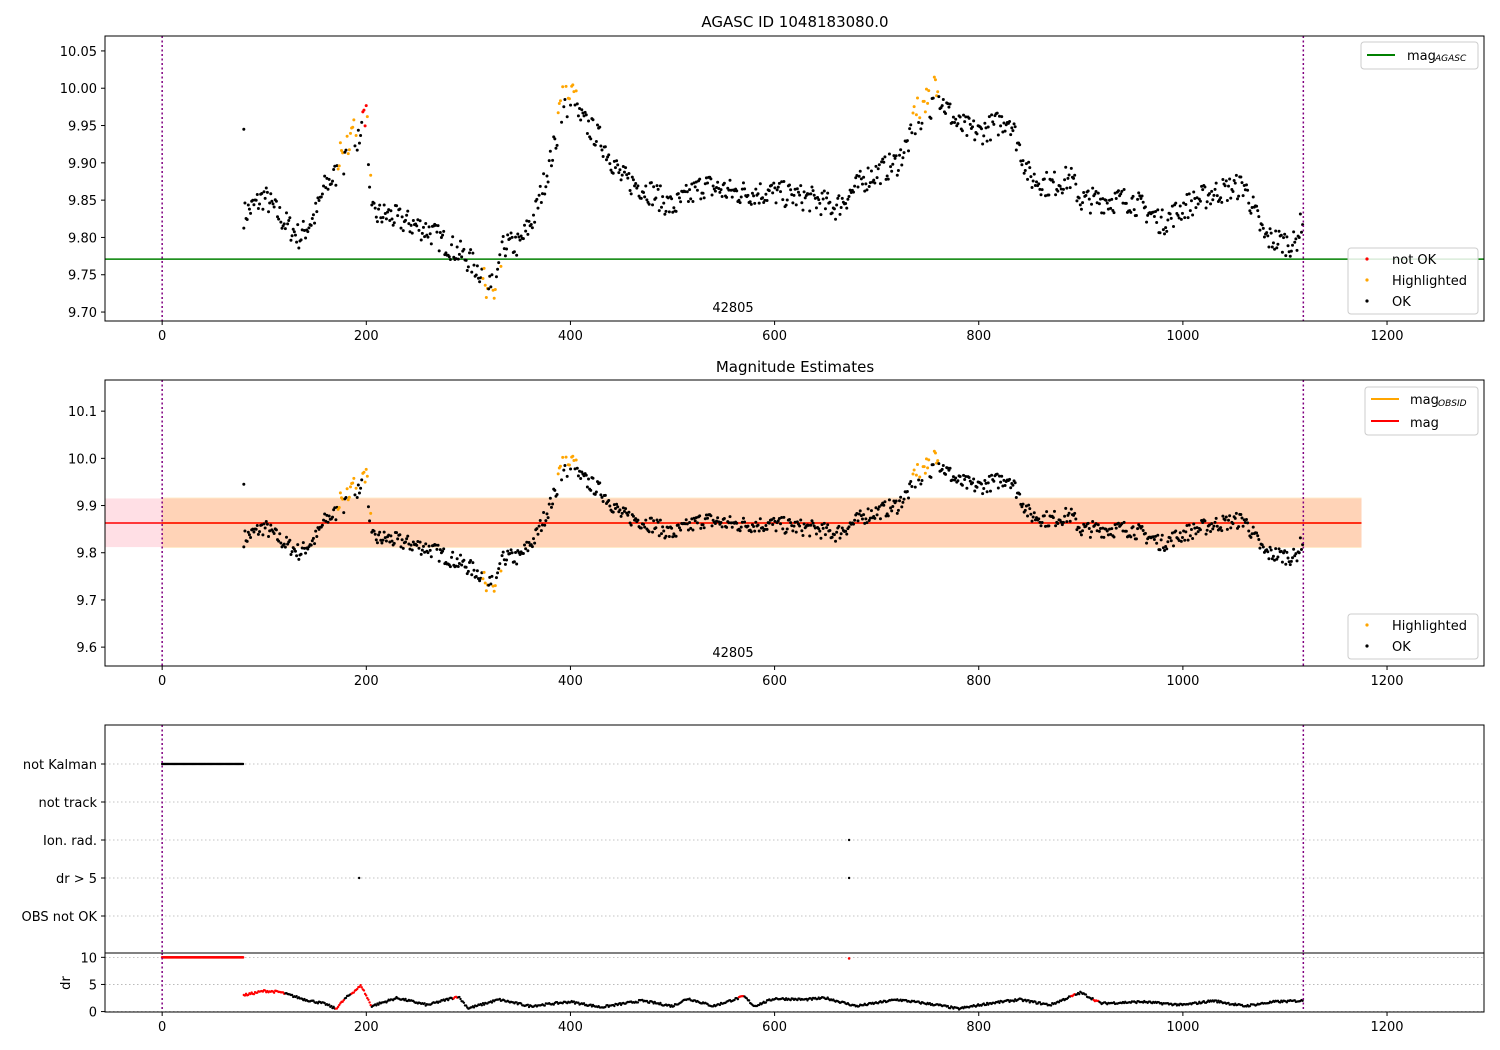 Image resolution: width=1500 pixels, height=1050 pixels. Describe the element at coordinates (774, 1027) in the screenshot. I see `x-tick-label: 600` at that location.